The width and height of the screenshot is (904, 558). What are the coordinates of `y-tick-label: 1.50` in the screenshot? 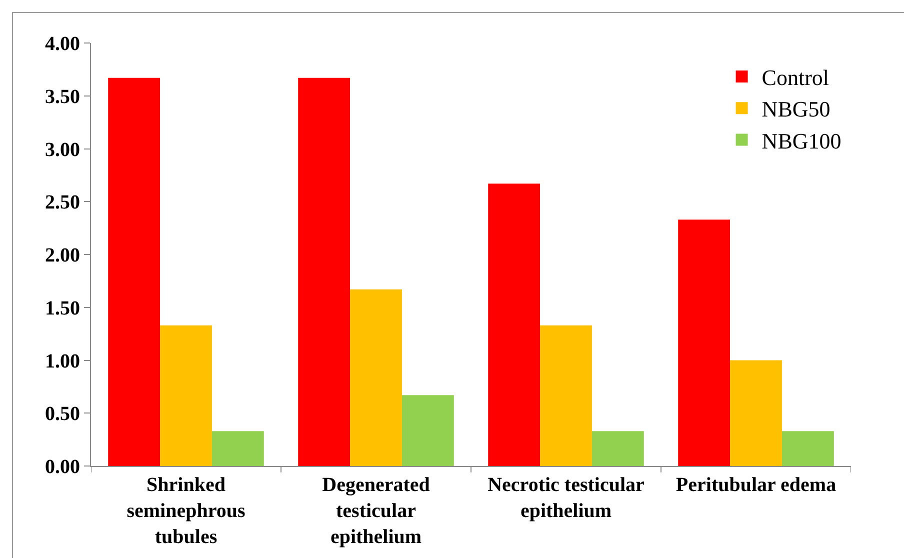 It's located at (62, 308).